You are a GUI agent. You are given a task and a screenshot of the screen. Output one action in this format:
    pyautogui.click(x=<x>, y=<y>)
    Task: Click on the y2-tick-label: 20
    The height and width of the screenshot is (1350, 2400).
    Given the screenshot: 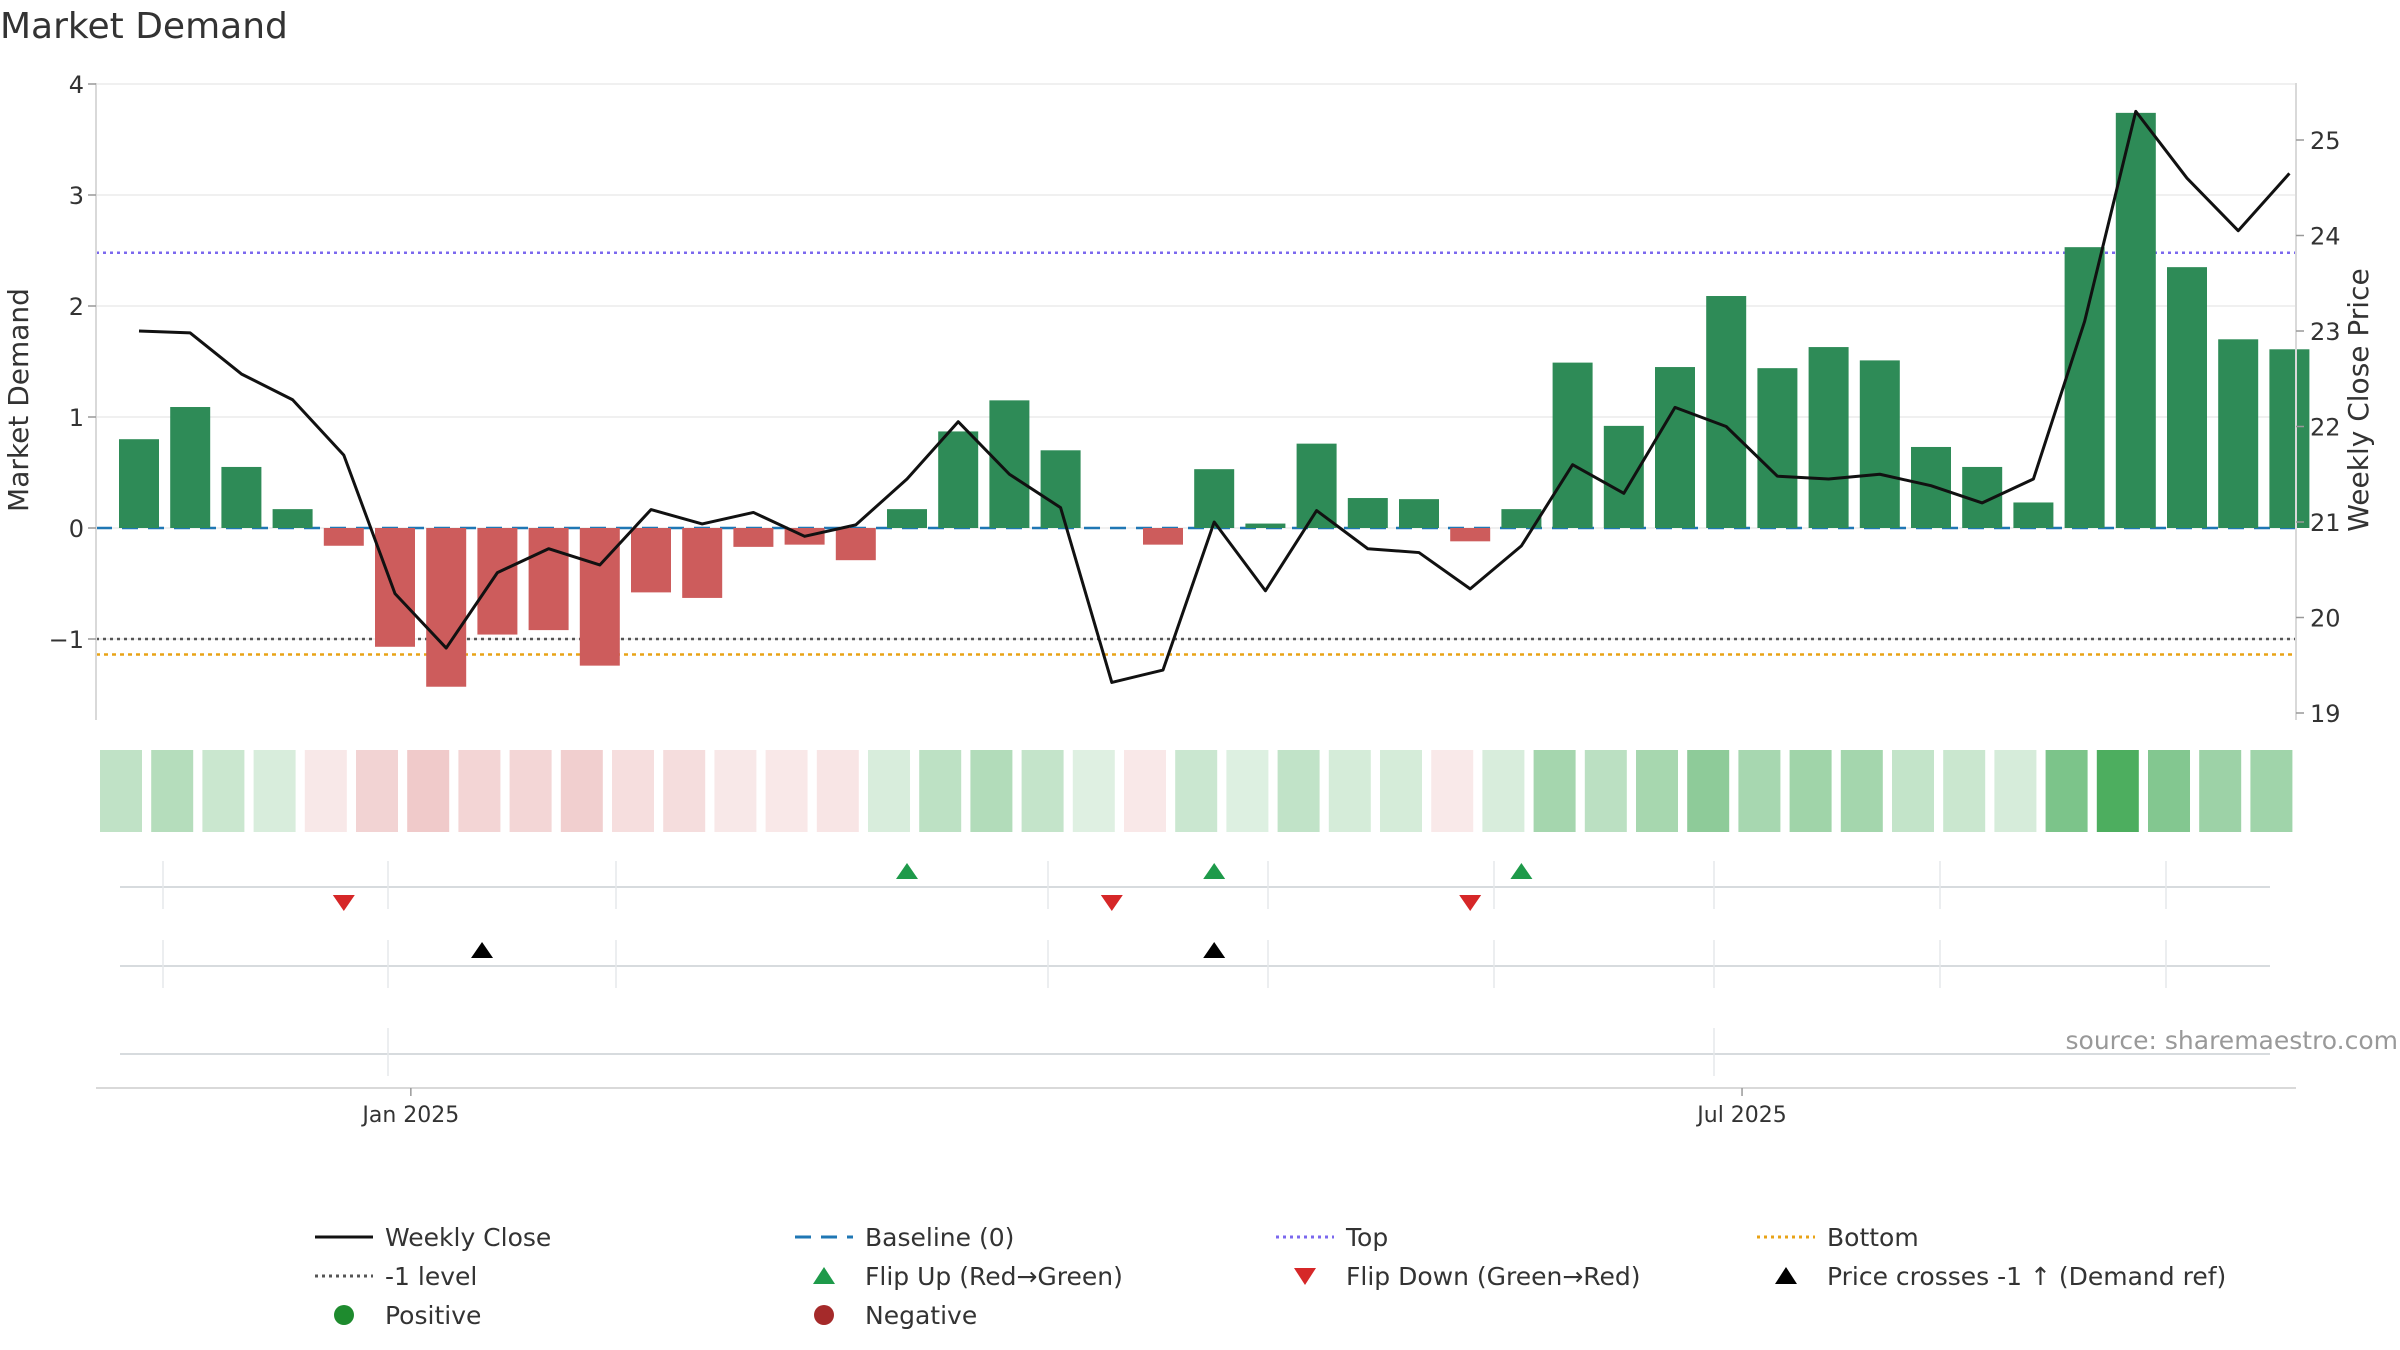 What is the action you would take?
    pyautogui.click(x=2325, y=619)
    